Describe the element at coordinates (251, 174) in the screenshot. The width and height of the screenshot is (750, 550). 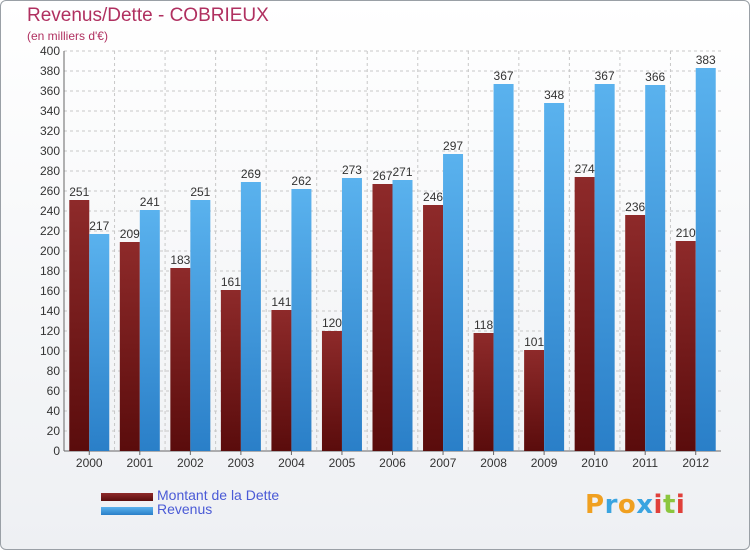
I see `data-label-revenus: 269` at that location.